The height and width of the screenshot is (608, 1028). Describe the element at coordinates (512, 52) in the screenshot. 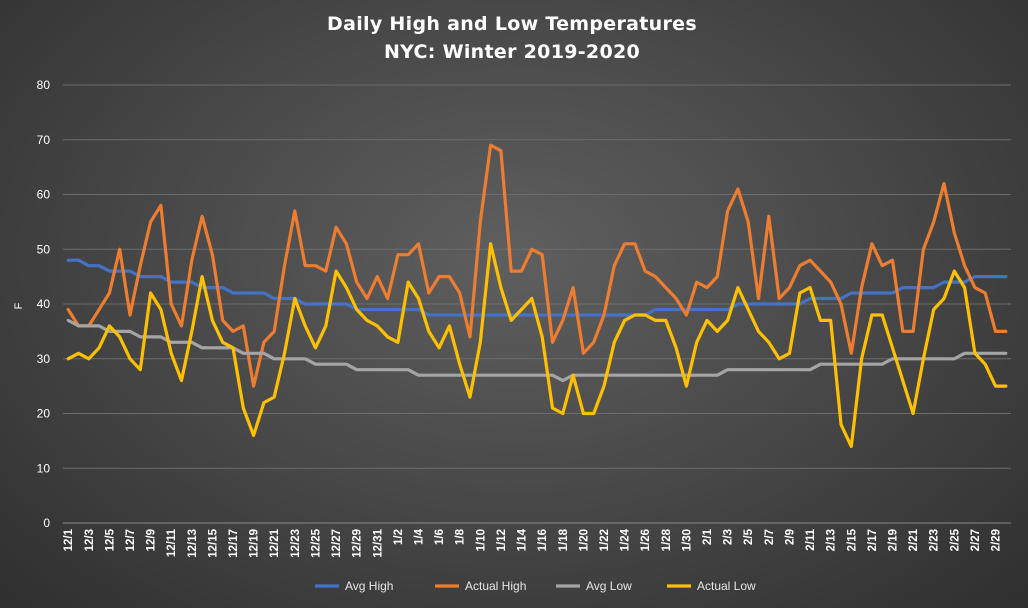

I see `chart-subtitle: NYC: Winter 2019-2020` at that location.